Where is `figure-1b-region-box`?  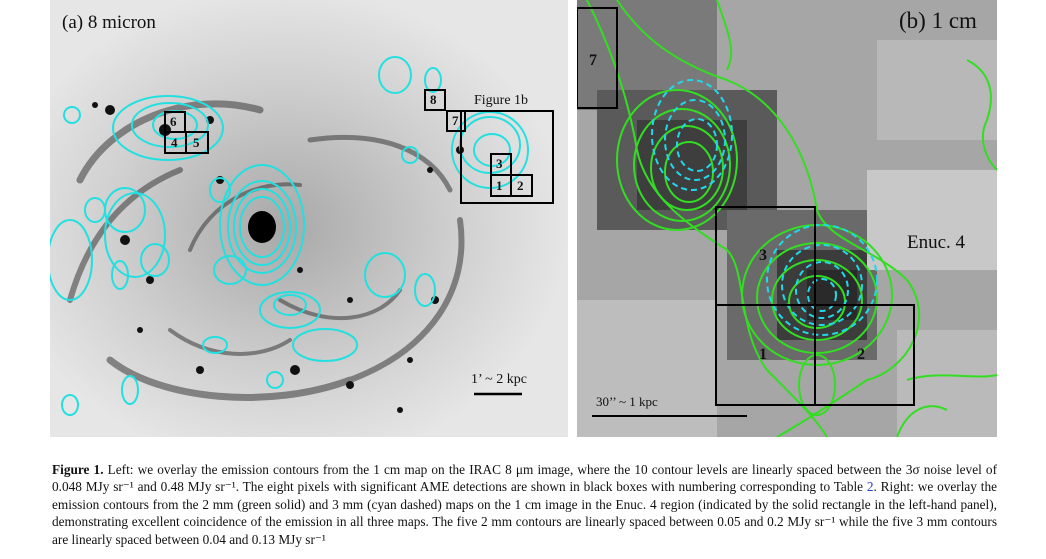
figure-1b-region-box is located at coordinates (507, 157).